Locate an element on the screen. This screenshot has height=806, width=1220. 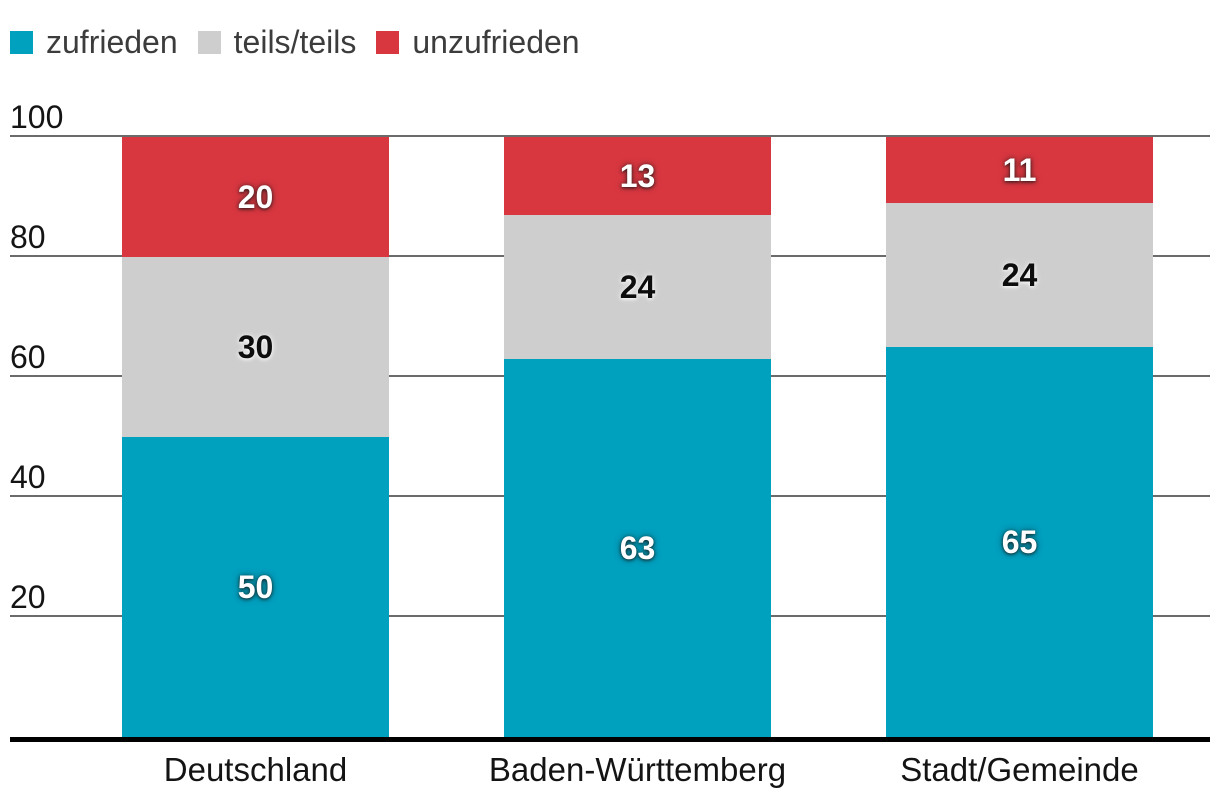
bar-segment-unzufrieden: 20 is located at coordinates (255, 197).